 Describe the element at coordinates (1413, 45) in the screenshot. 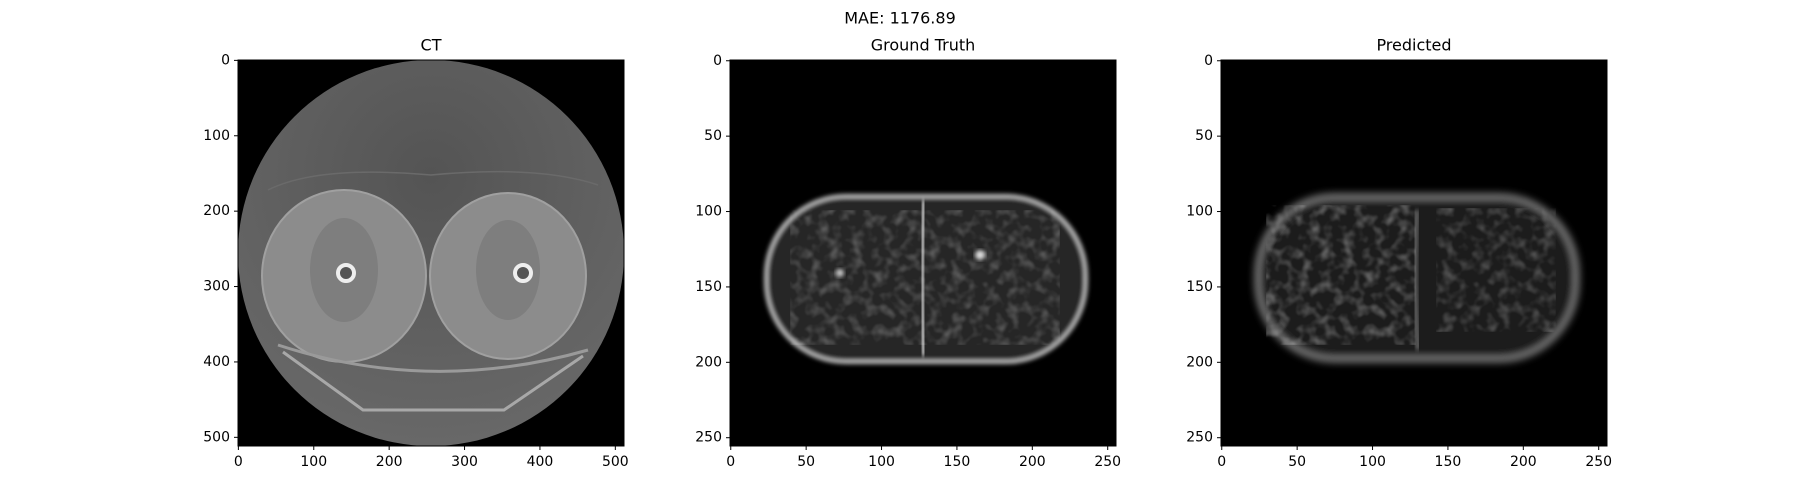

I see `panel-title: Predicted` at that location.